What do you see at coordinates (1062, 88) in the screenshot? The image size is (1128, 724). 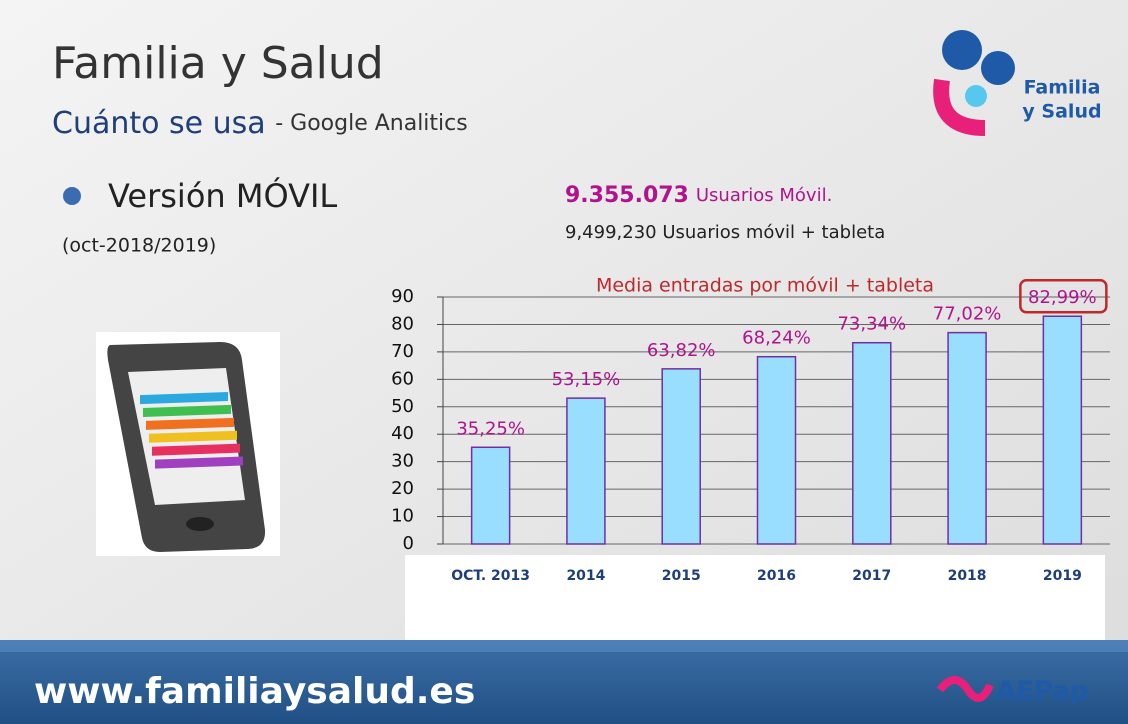 I see `logo-text: Familia` at bounding box center [1062, 88].